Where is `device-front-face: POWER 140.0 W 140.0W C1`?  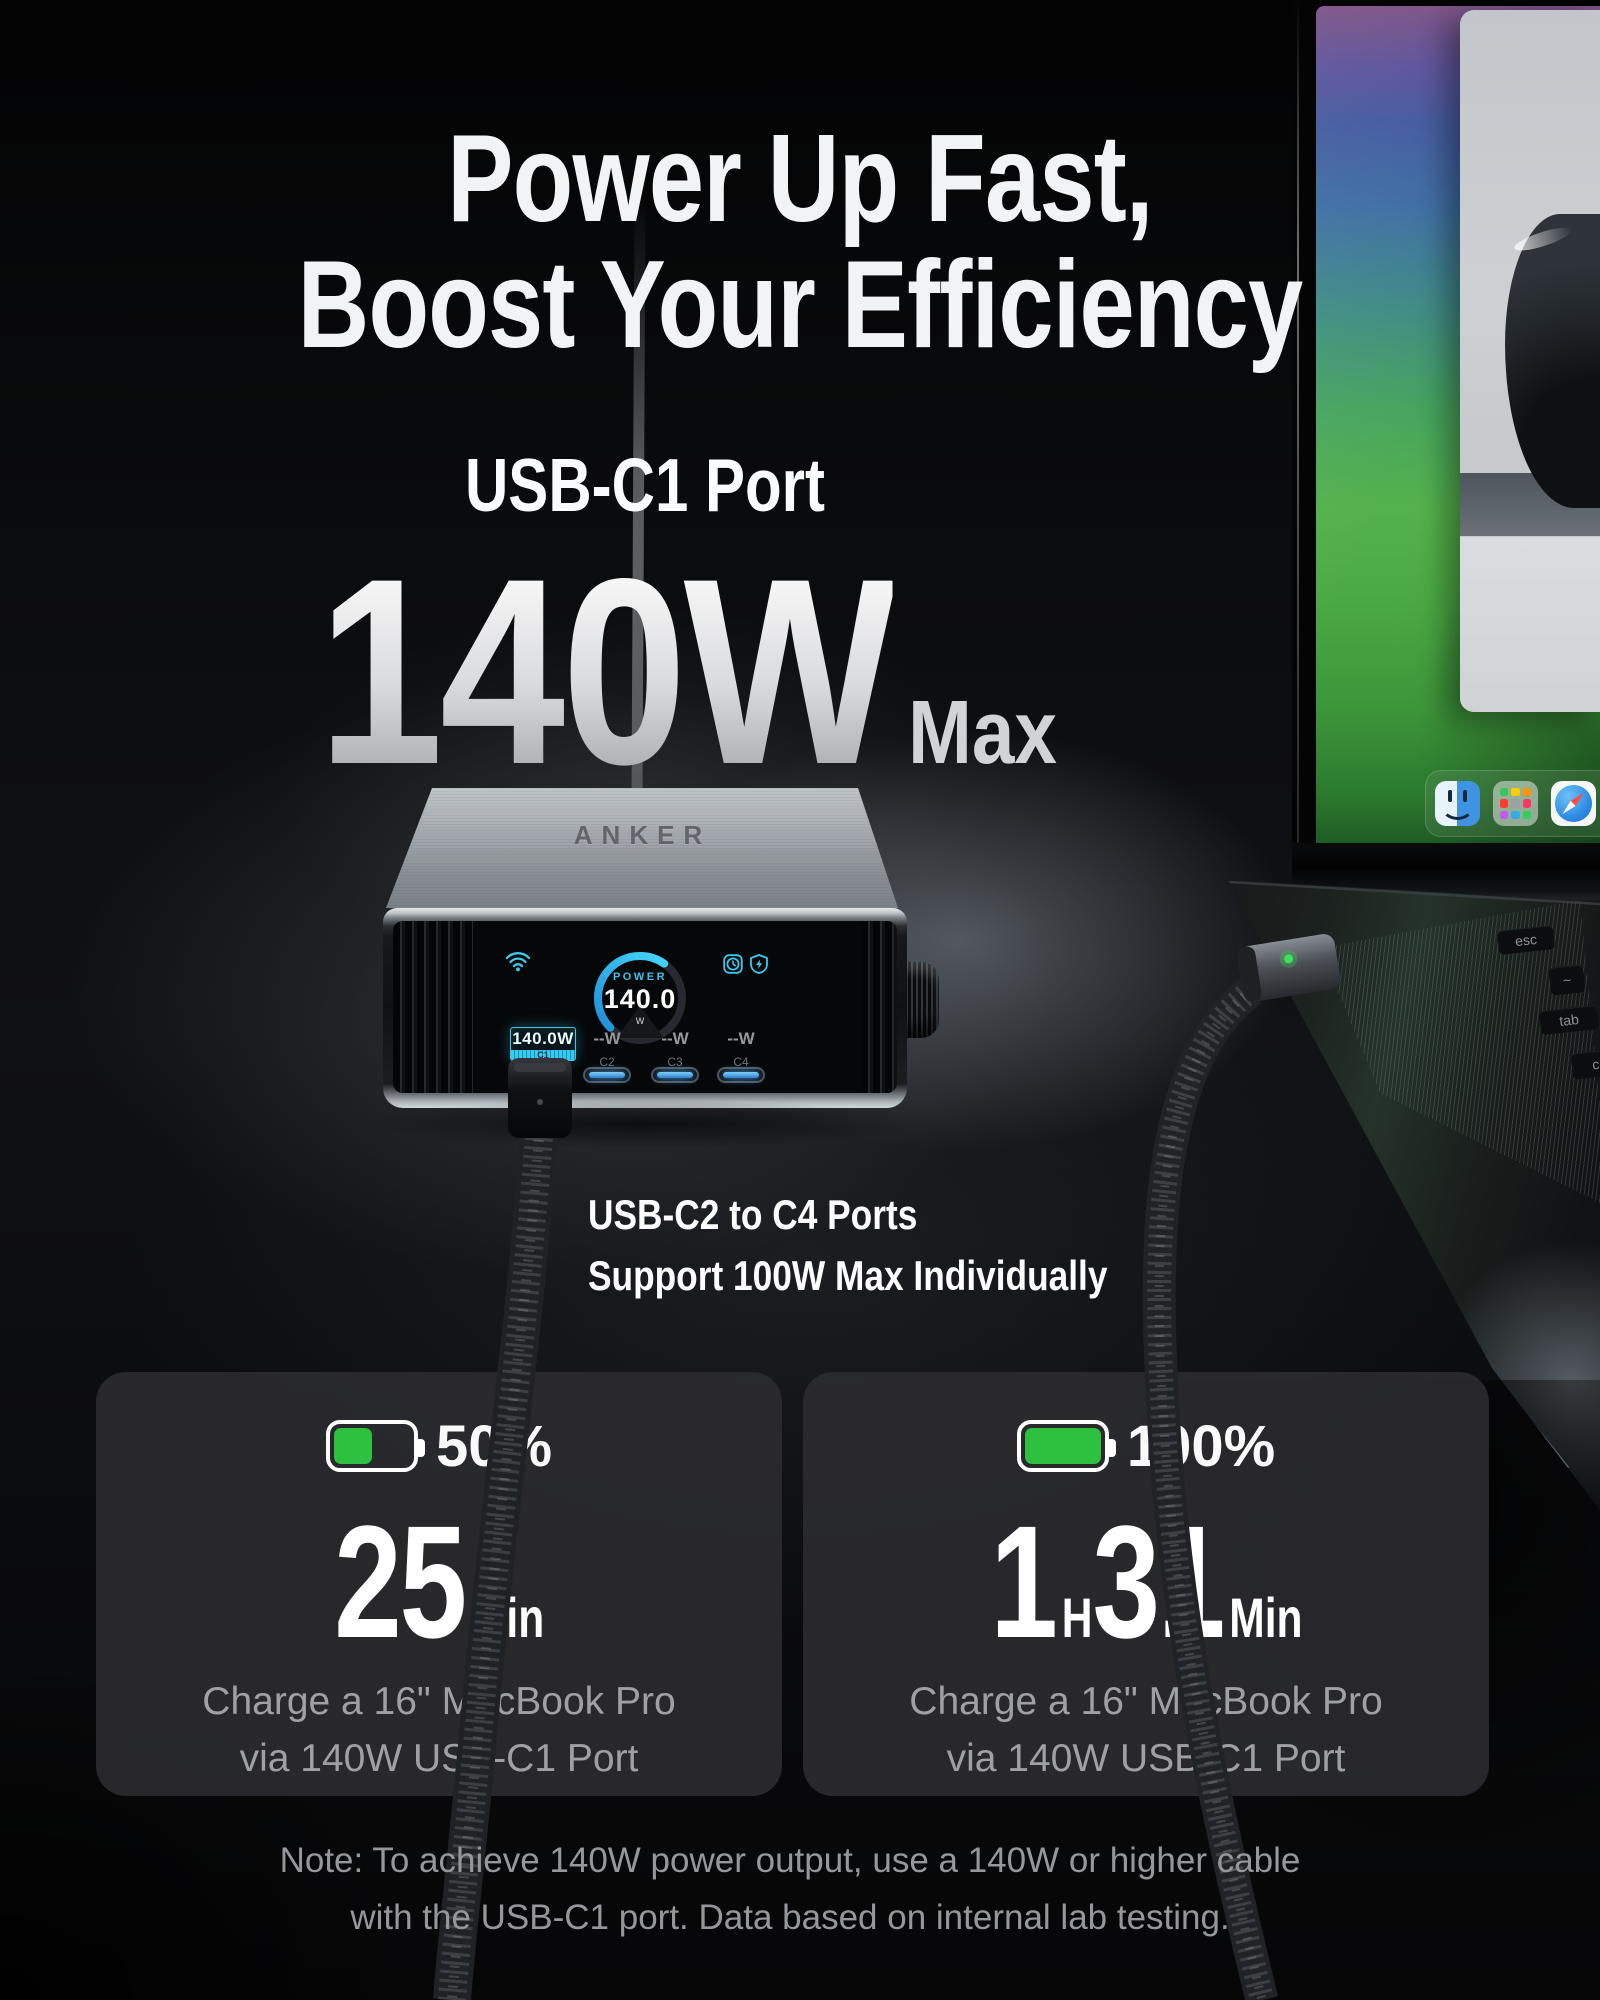 device-front-face: POWER 140.0 W 140.0W C1 is located at coordinates (645, 1008).